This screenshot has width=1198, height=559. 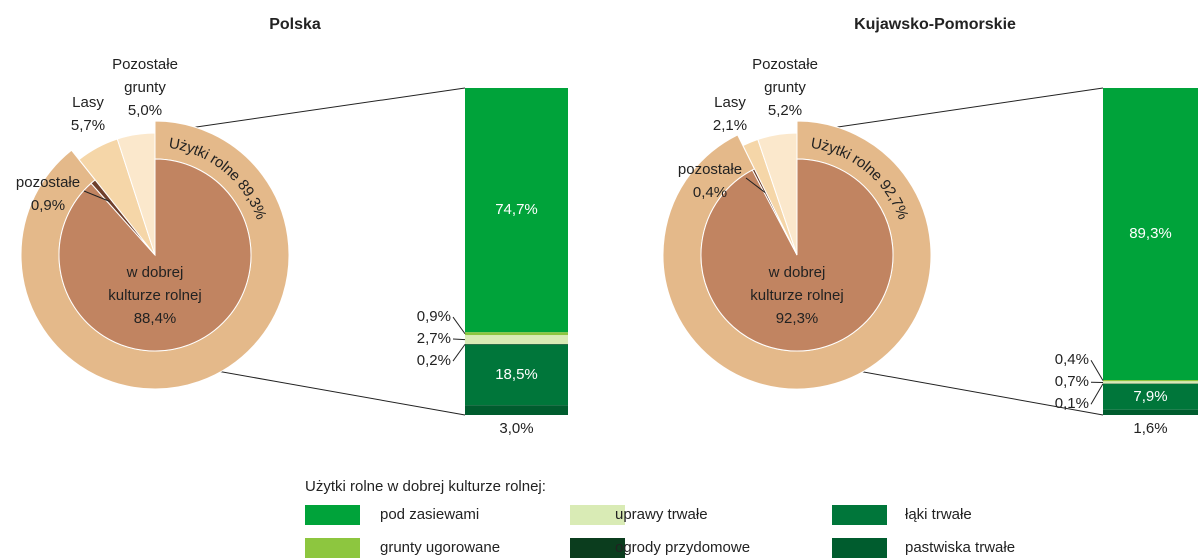 I want to click on bar-value-label: 1,6%, so click(x=1150, y=428).